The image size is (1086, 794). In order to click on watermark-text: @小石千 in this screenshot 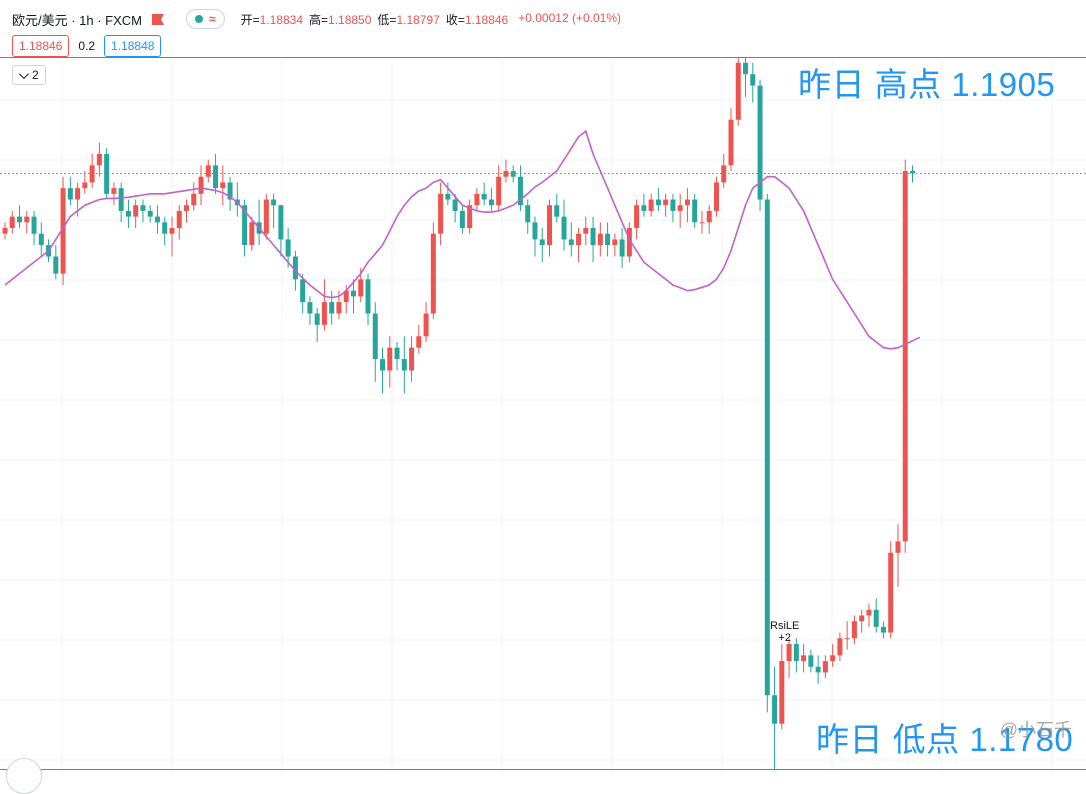, I will do `click(1035, 730)`.